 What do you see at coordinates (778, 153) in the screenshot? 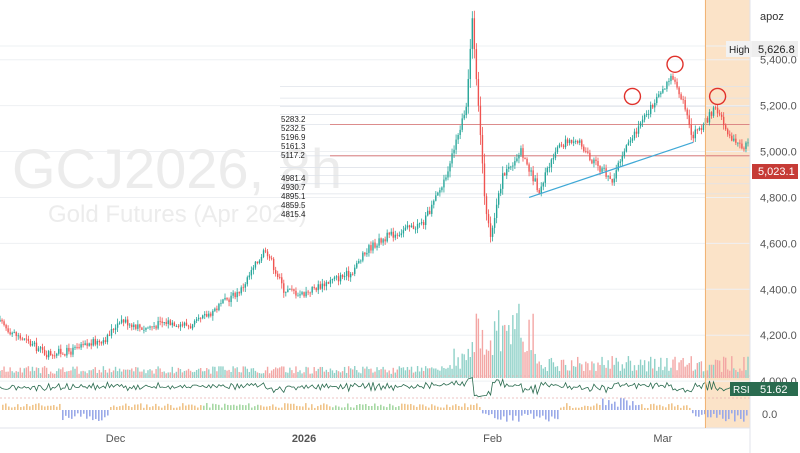
I see `price-tick-label: 5,000.0` at bounding box center [778, 153].